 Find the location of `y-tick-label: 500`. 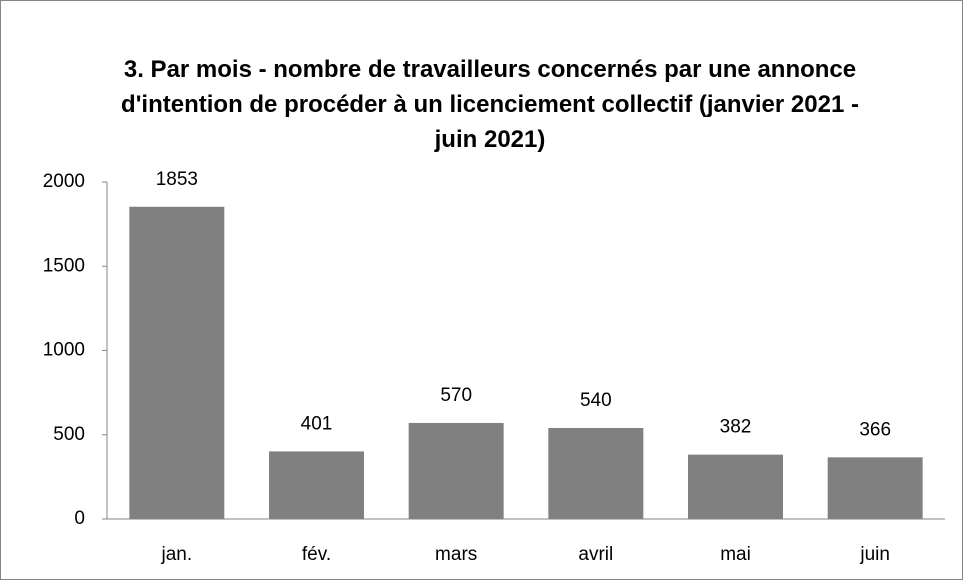

y-tick-label: 500 is located at coordinates (69, 434).